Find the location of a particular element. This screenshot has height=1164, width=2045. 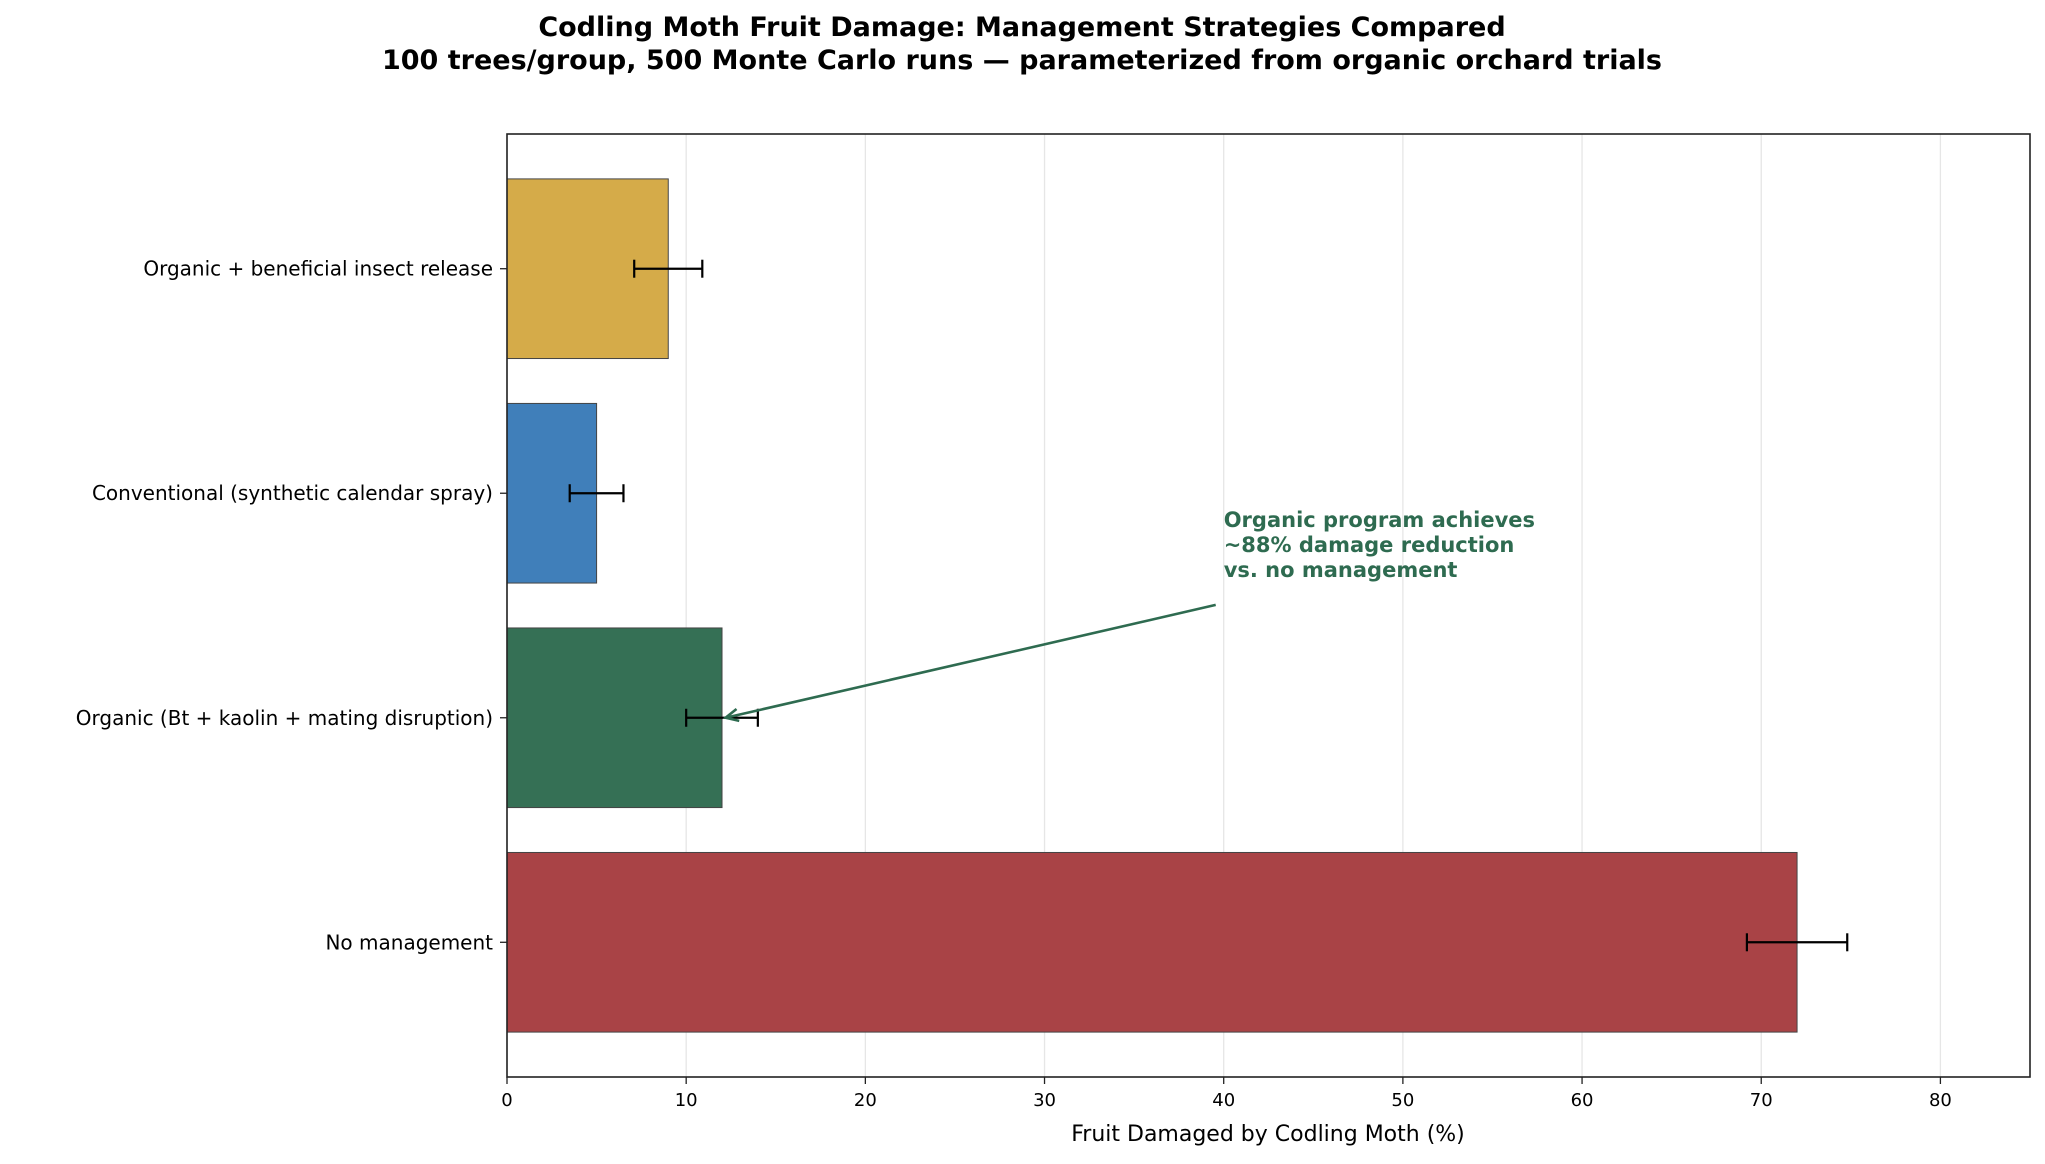

x-tick-label: 70 is located at coordinates (1761, 1100).